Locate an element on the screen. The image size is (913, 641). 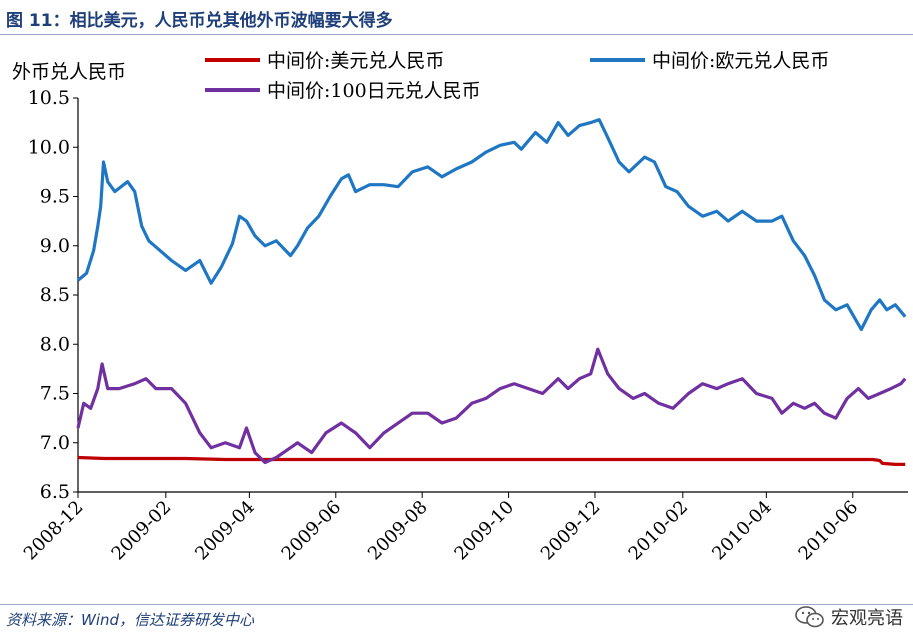
y-tick-label: 8.0 is located at coordinates (55, 344).